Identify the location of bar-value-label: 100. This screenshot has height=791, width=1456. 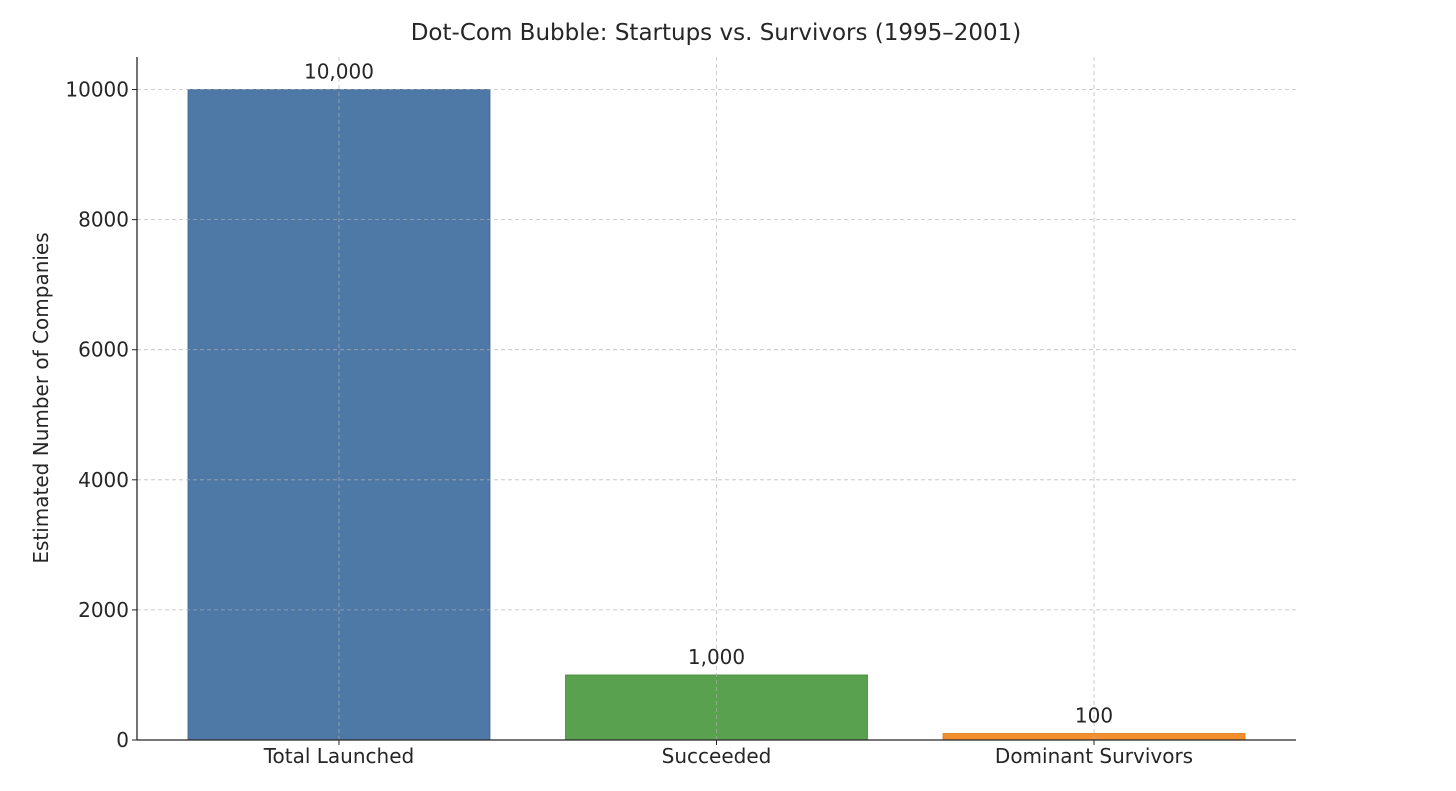
(1094, 716).